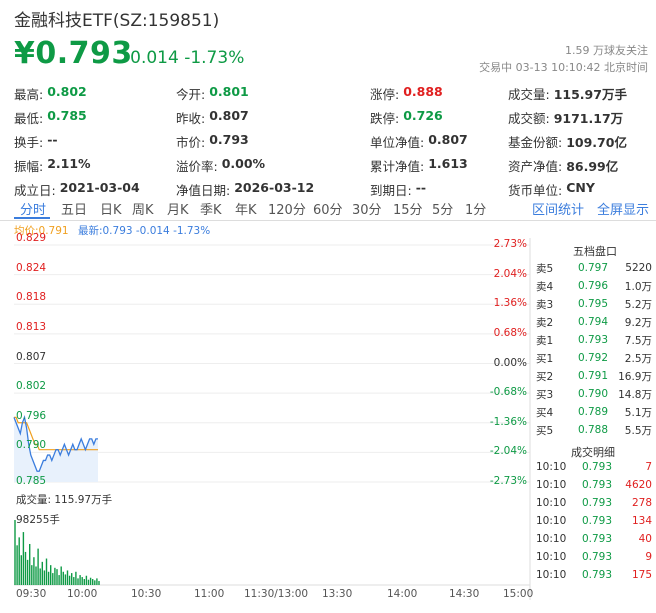 This screenshot has width=656, height=613. Describe the element at coordinates (638, 268) in the screenshot. I see `orderbook-vol: 5220` at that location.